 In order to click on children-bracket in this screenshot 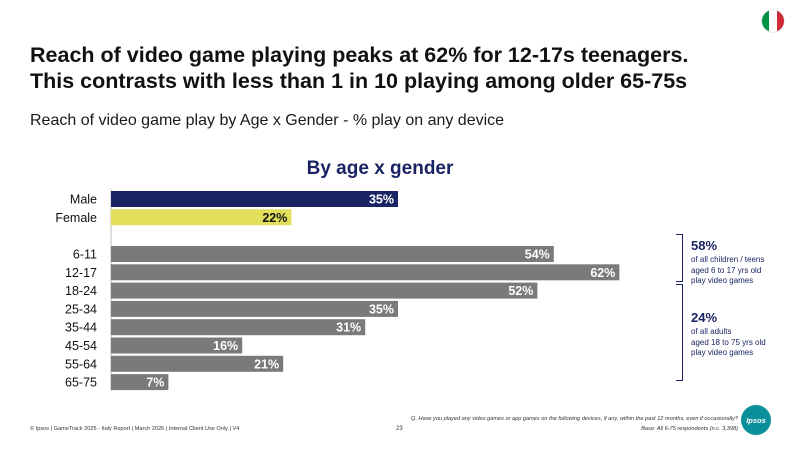, I will do `click(679, 258)`.